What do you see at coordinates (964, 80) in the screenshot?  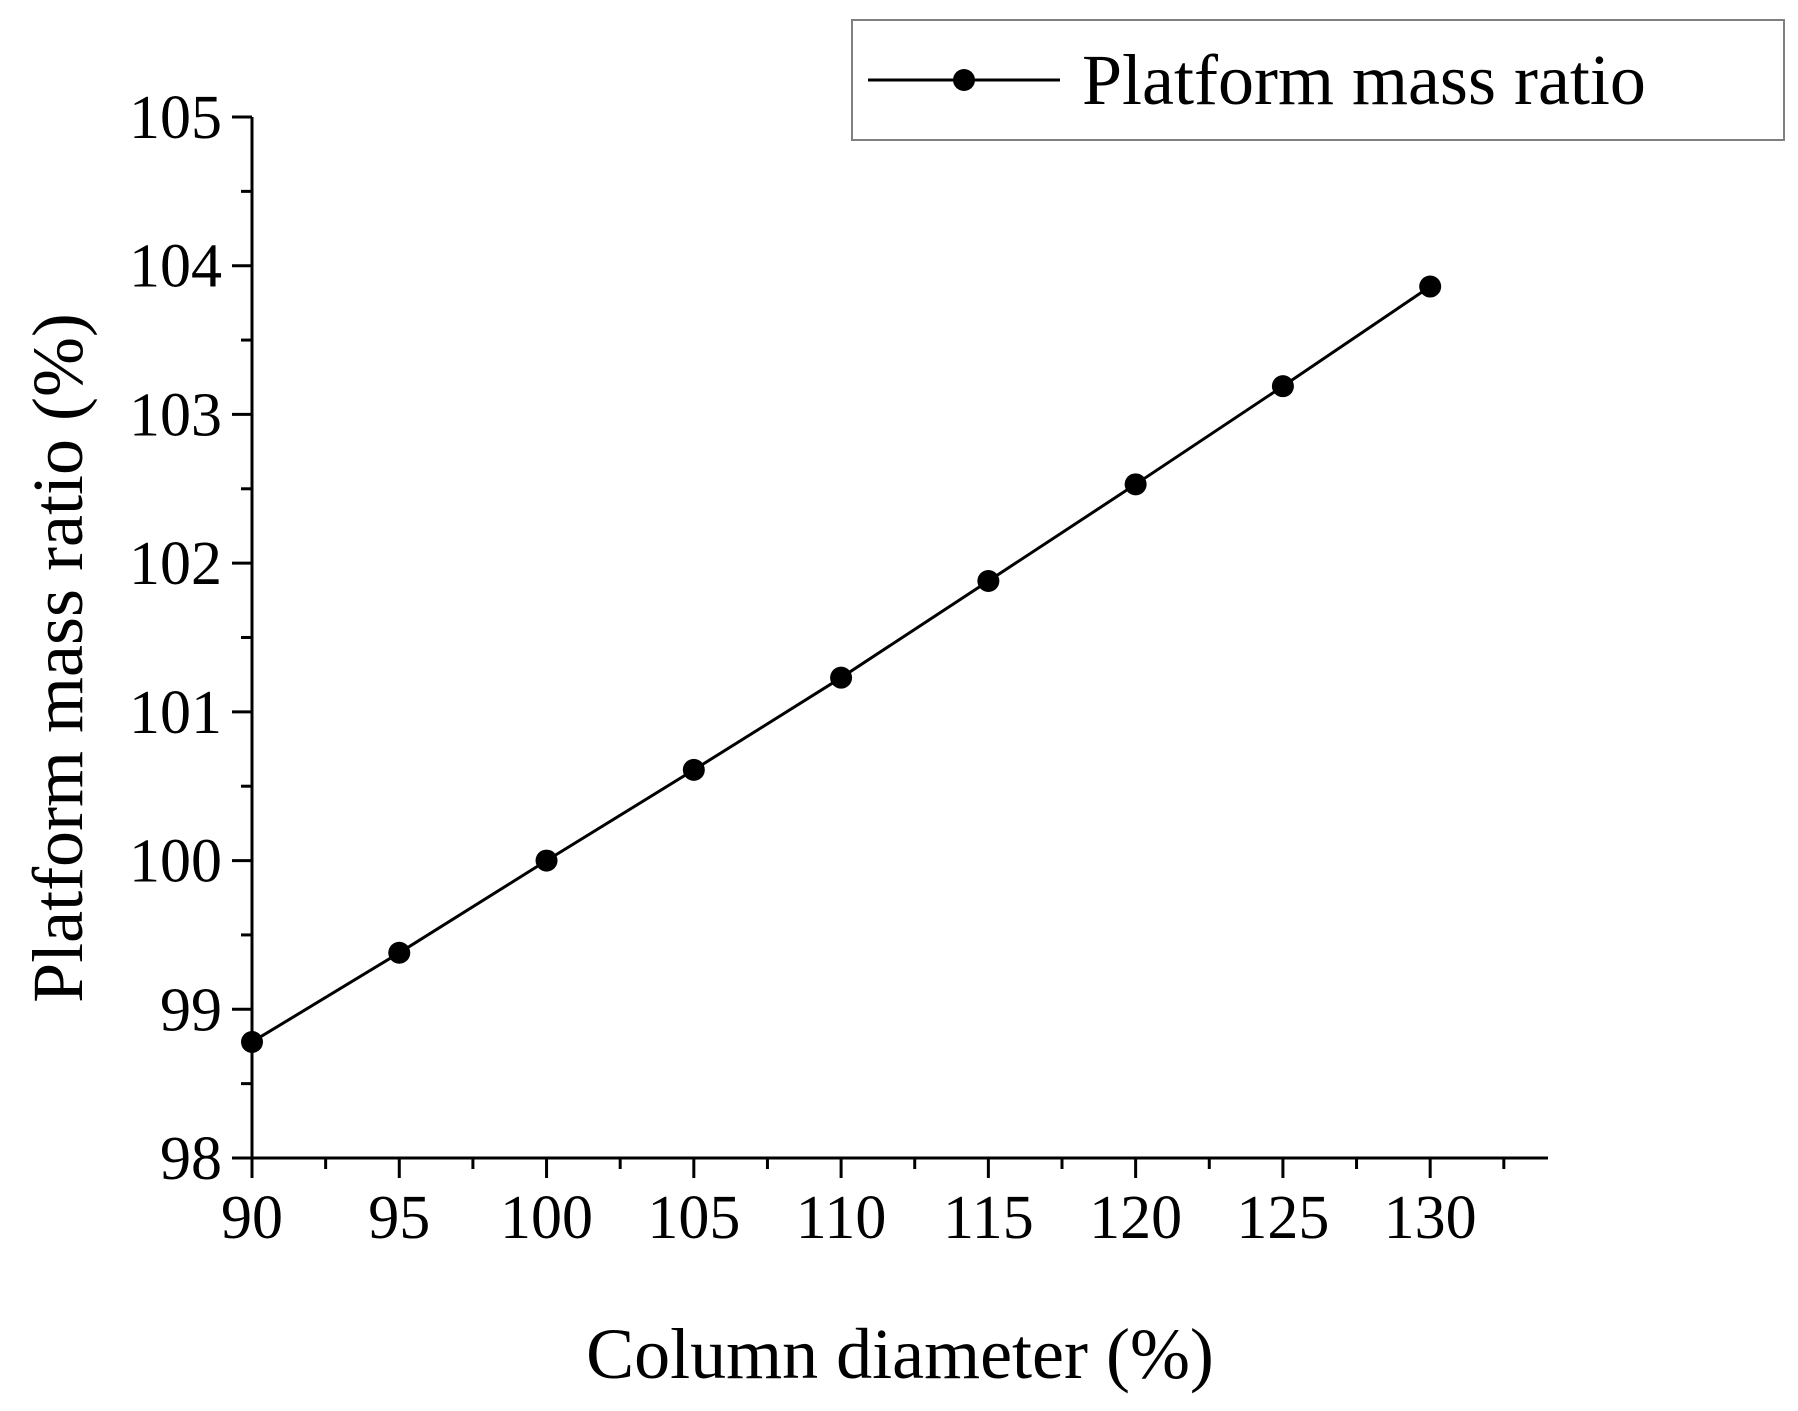 I see `legend-marker-sample` at bounding box center [964, 80].